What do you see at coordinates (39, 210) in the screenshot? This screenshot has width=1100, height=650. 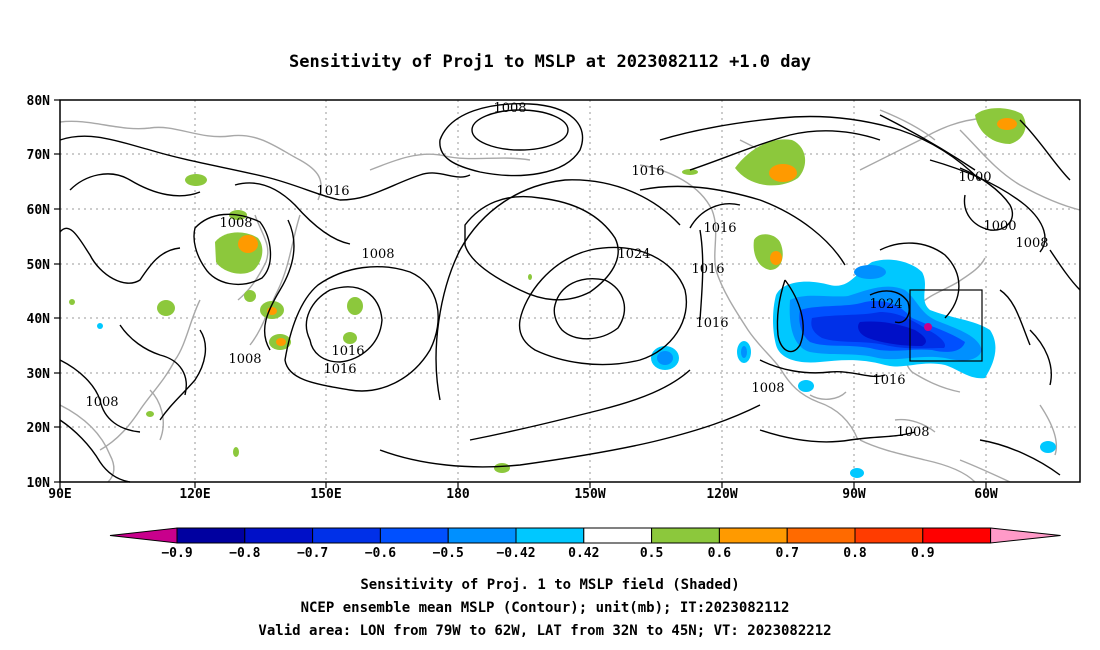 I see `lat-tick-label: 60N` at bounding box center [39, 210].